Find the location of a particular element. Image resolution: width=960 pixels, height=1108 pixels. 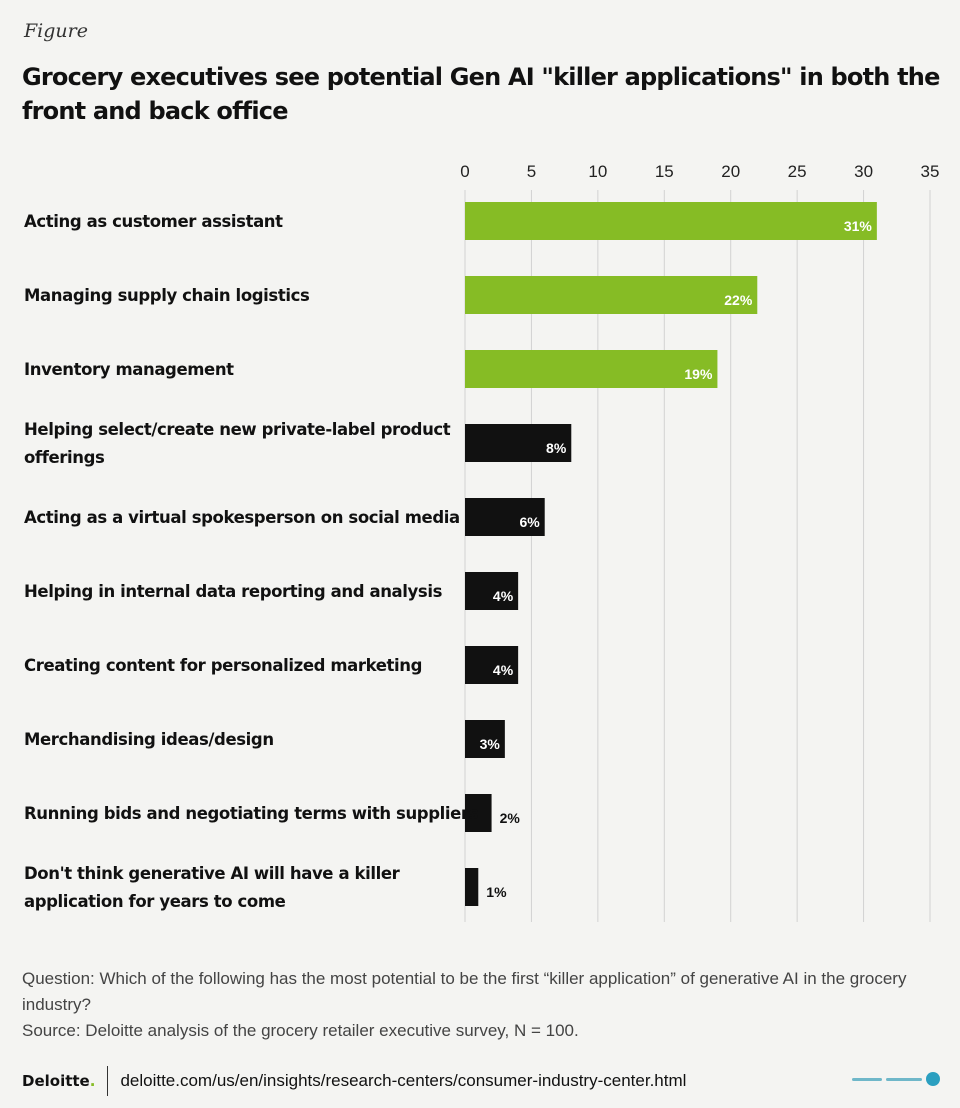

x-tick-label: 20 is located at coordinates (730, 171).